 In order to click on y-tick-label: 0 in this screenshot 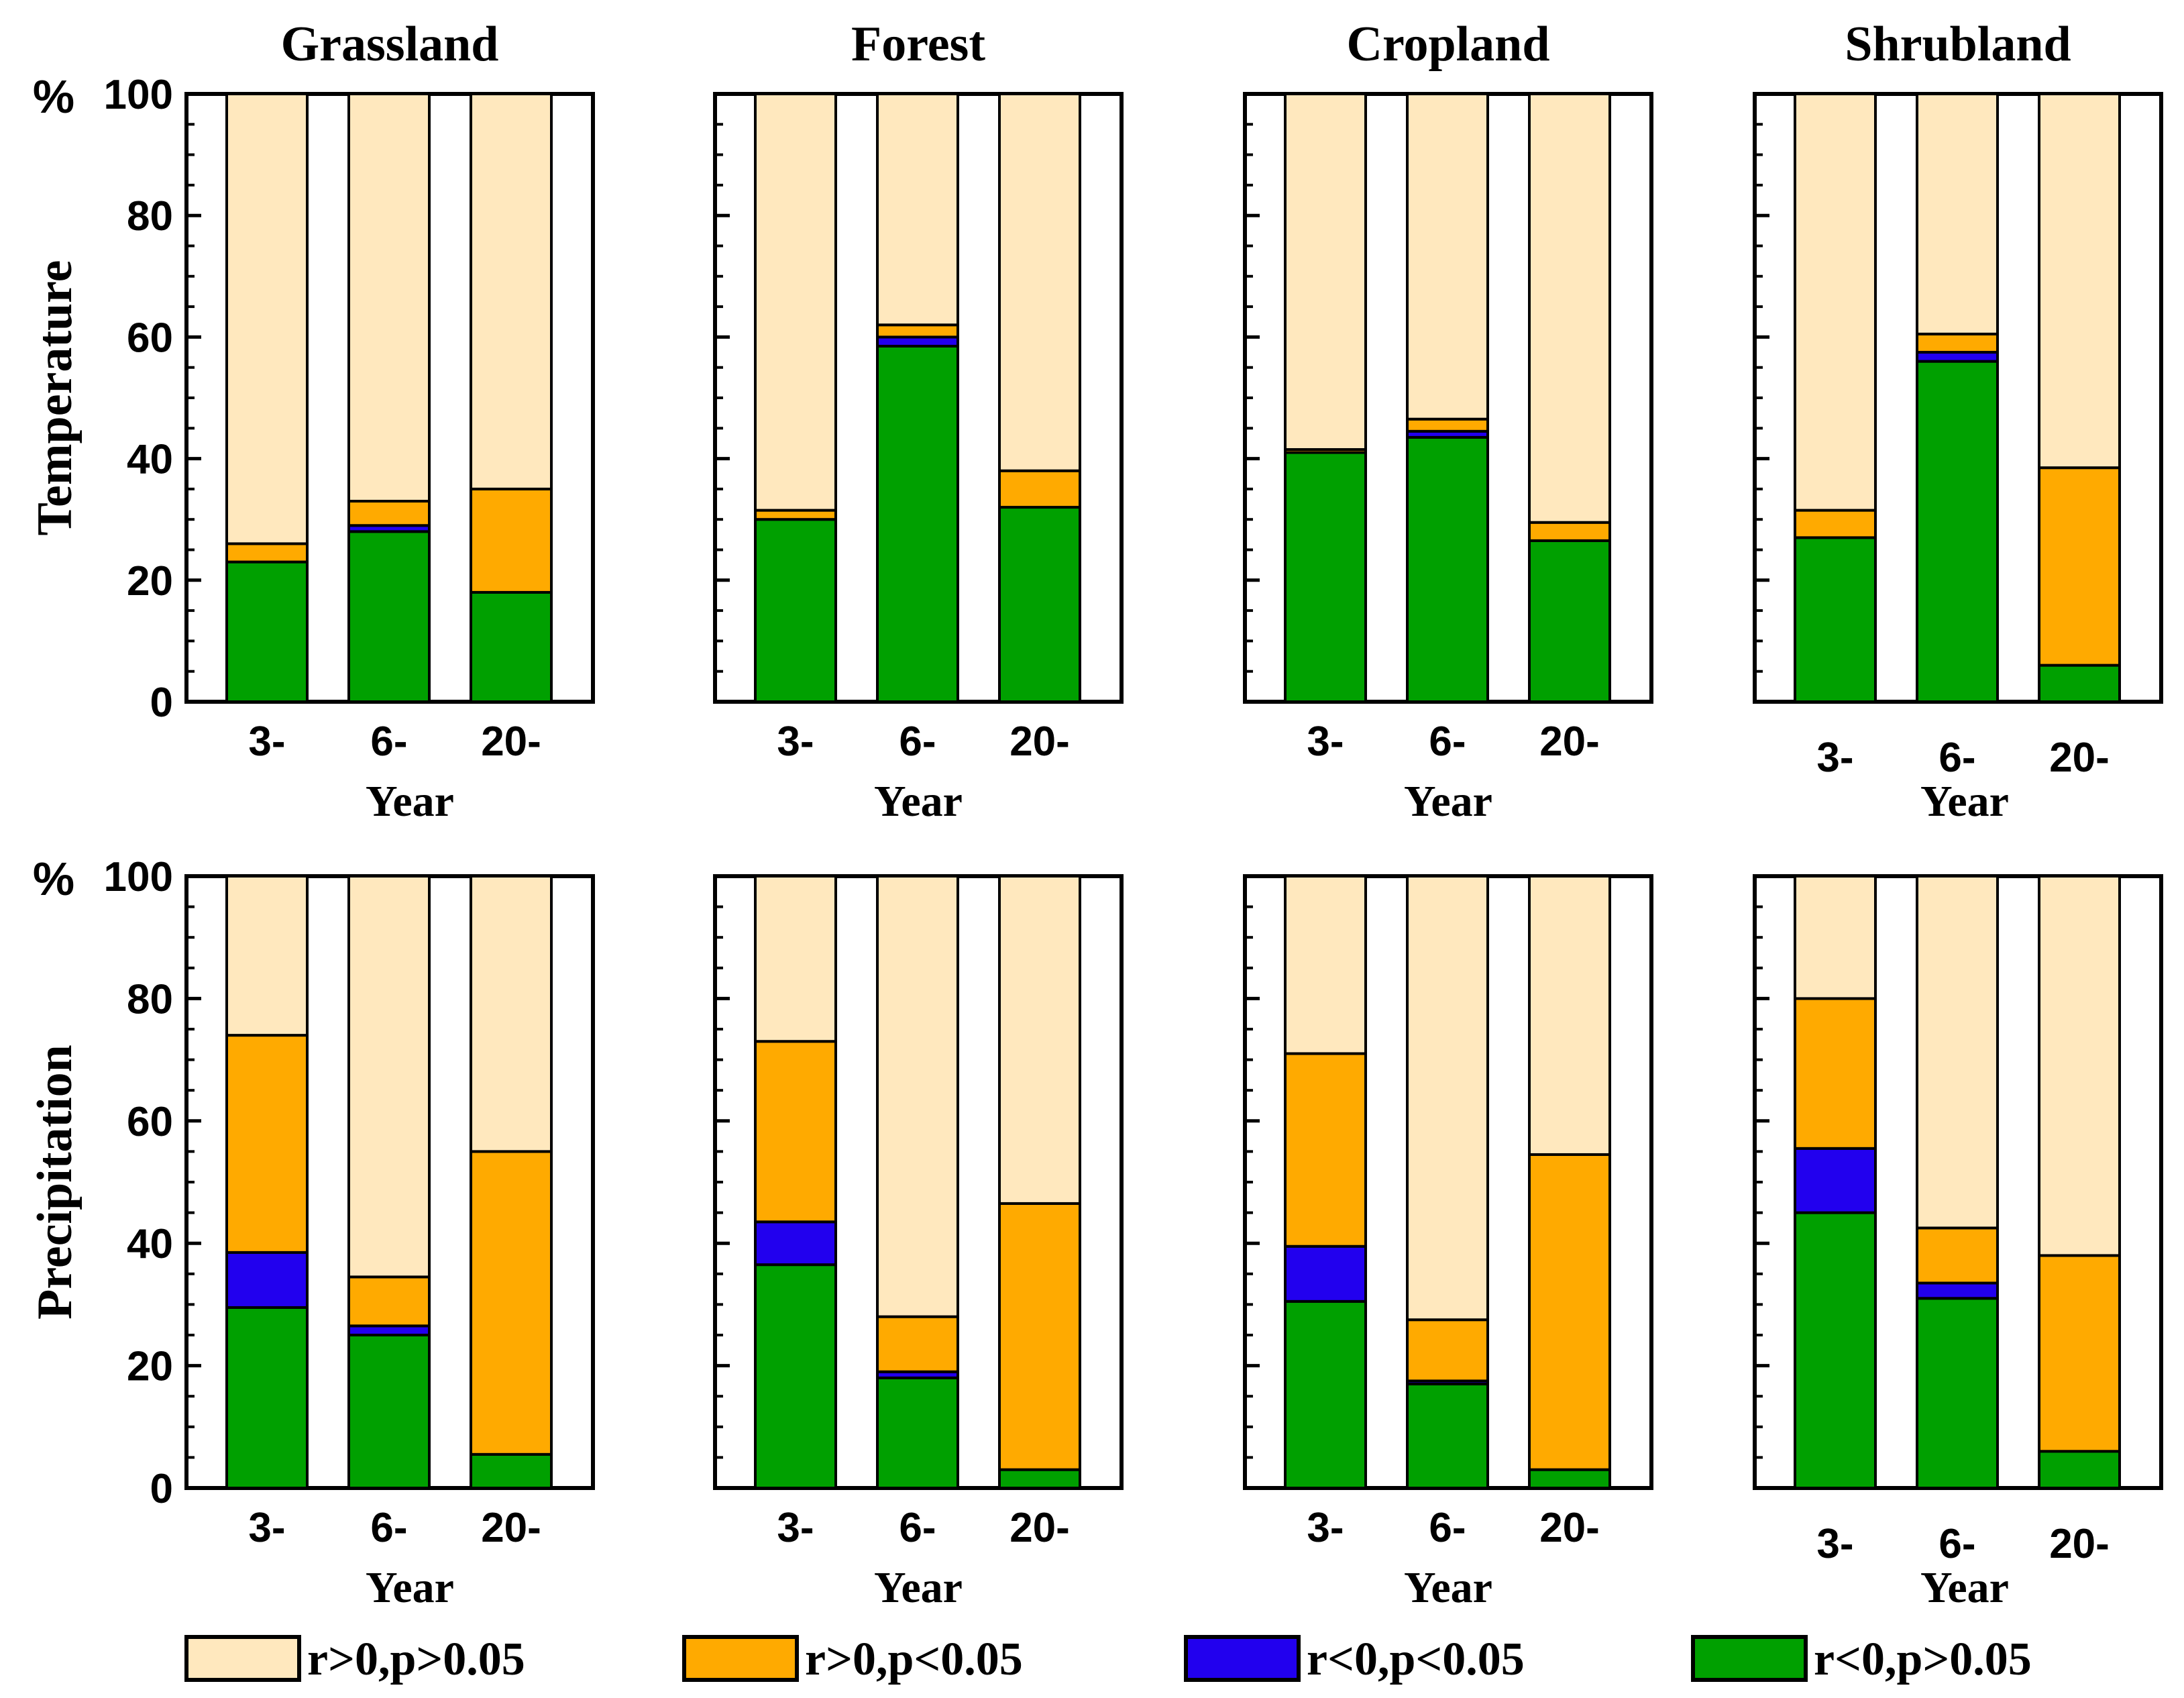, I will do `click(162, 703)`.